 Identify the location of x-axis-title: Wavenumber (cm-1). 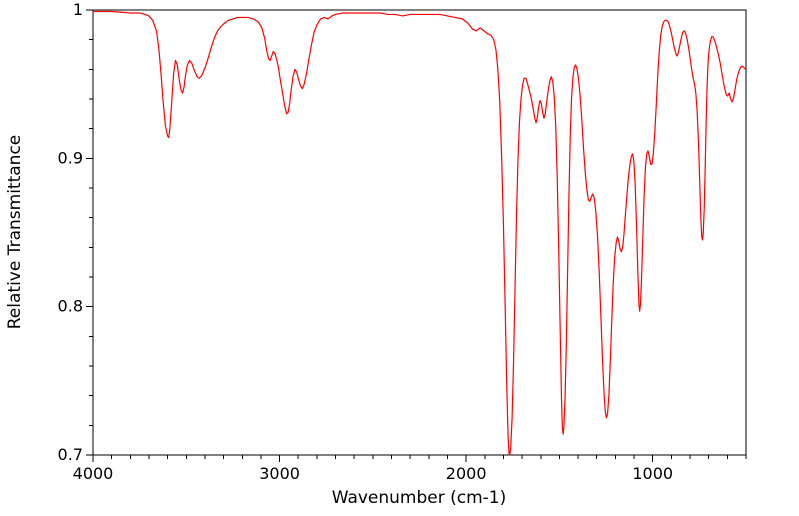
(419, 498).